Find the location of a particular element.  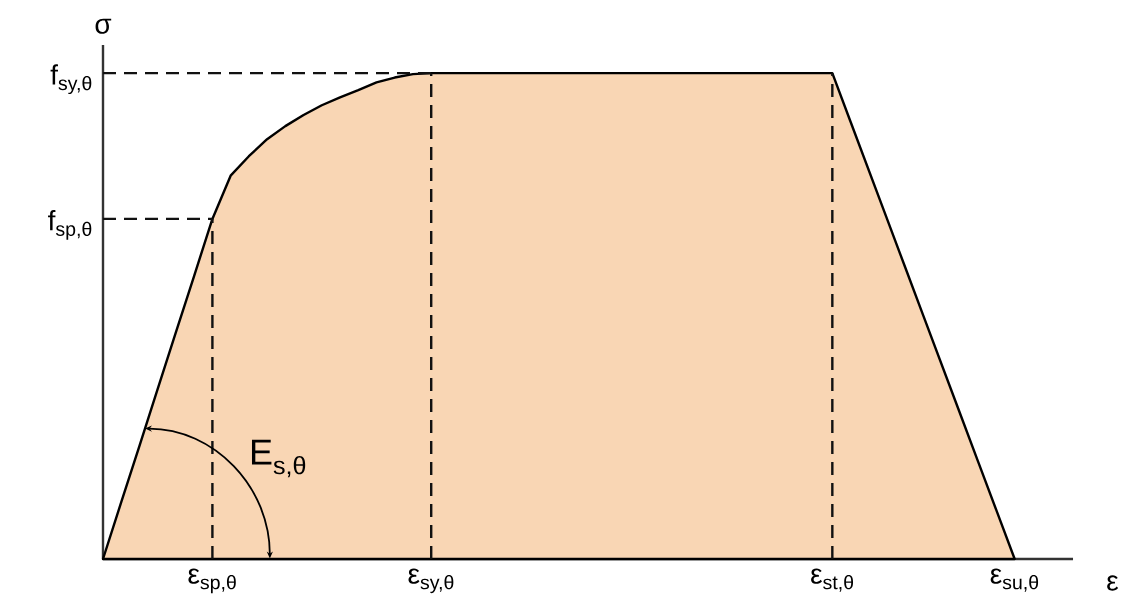

x-tick-label: ε$_{sy,θ}$ is located at coordinates (431, 581).